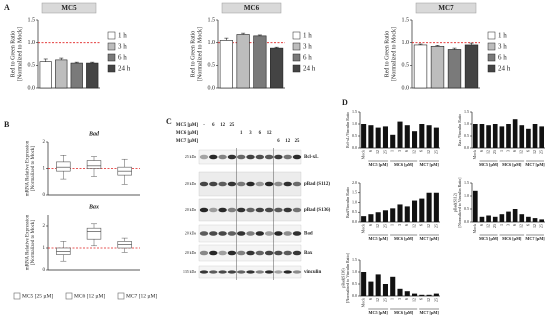 The image size is (550, 322). Describe the element at coordinates (307, 47) in the screenshot. I see `legend-label: 3 h` at that location.